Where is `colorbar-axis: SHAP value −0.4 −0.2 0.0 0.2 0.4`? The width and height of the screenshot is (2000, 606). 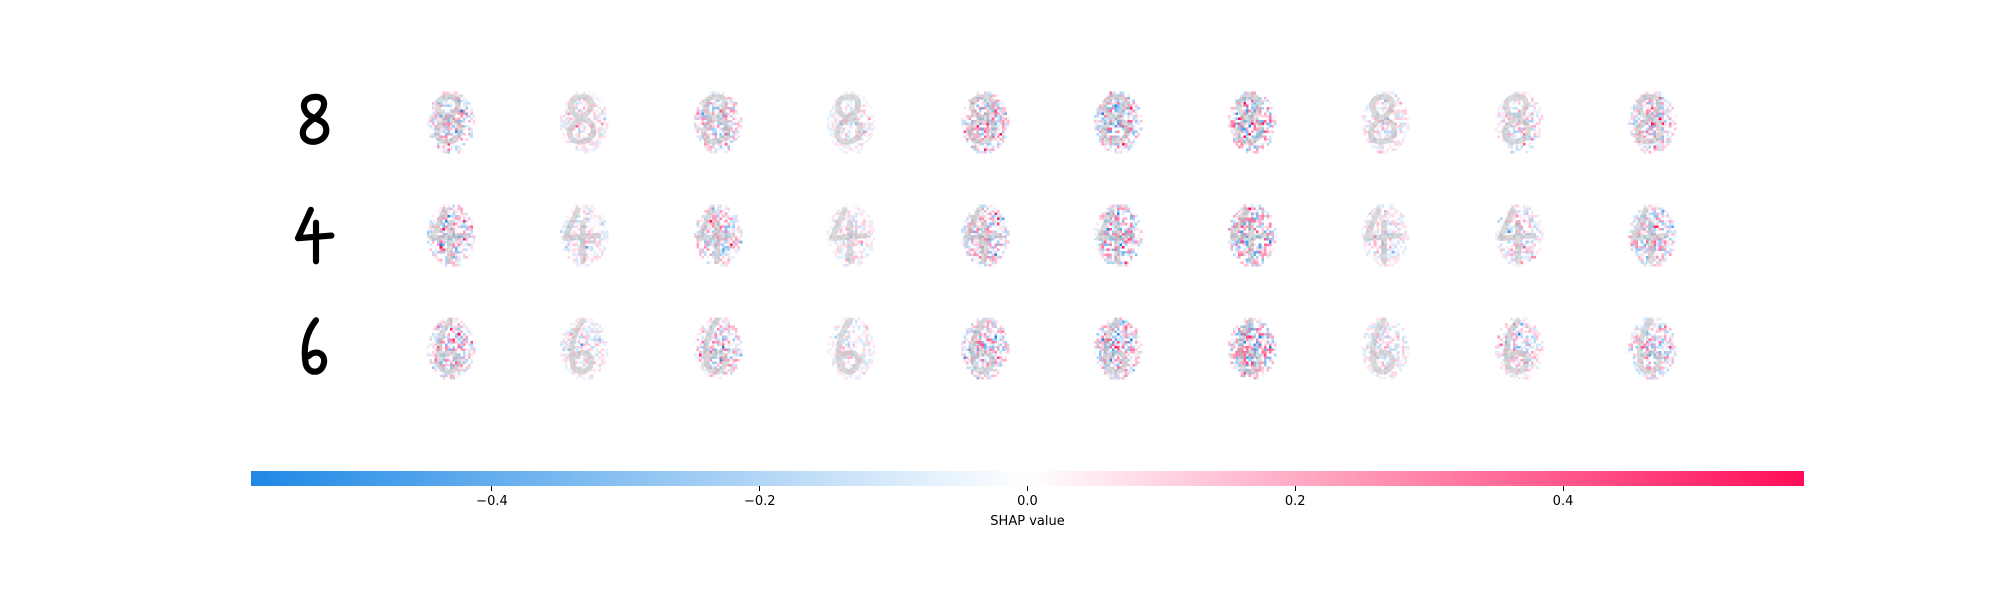 colorbar-axis: SHAP value −0.4 −0.2 0.0 0.2 0.4 is located at coordinates (1027, 511).